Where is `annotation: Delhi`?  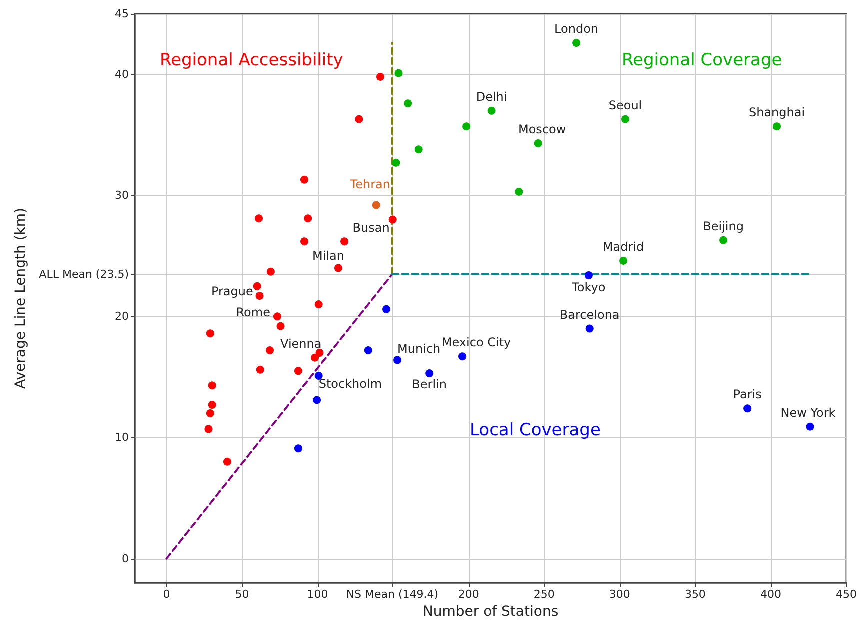 annotation: Delhi is located at coordinates (492, 97).